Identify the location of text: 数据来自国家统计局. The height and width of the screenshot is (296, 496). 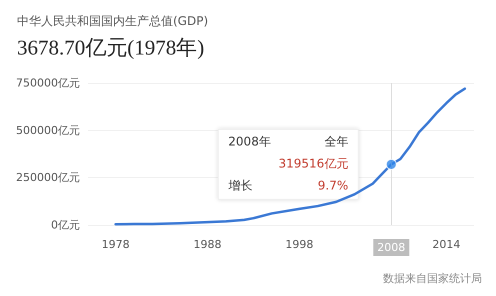
(432, 278).